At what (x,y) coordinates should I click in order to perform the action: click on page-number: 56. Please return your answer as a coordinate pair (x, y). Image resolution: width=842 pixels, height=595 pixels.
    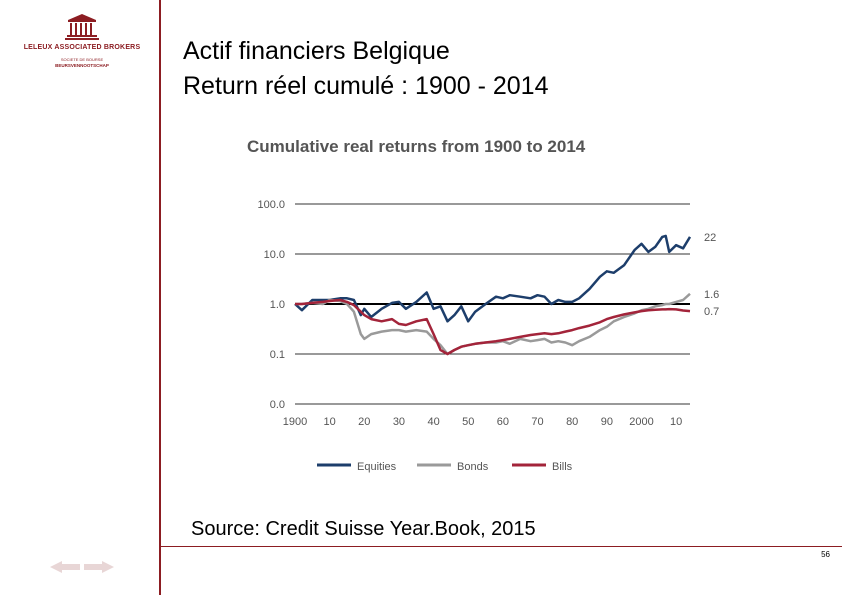
    Looking at the image, I should click on (825, 554).